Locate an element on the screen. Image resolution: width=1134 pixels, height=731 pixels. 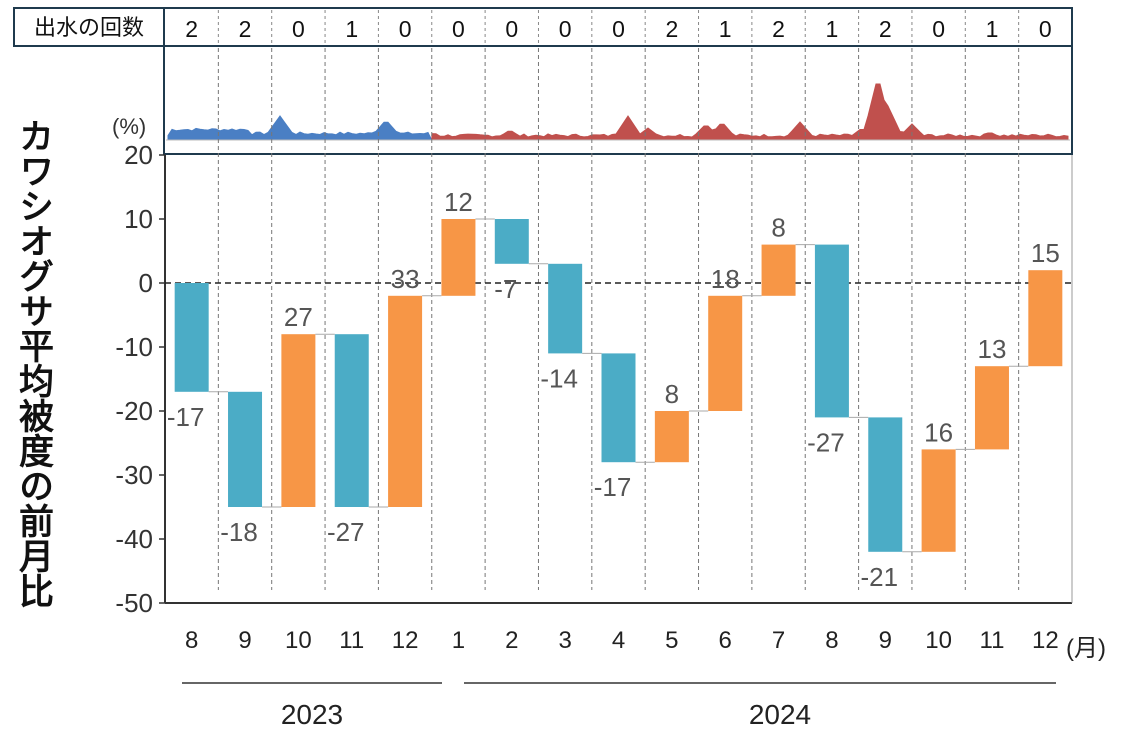
y-tick-label: -50 is located at coordinates (134, 603).